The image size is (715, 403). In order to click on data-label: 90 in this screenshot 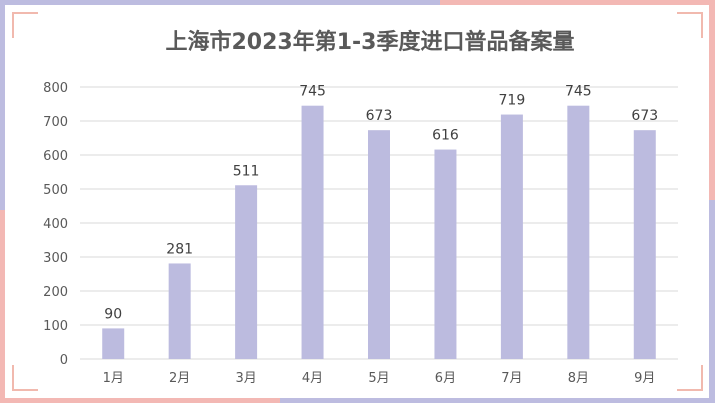, I will do `click(113, 314)`.